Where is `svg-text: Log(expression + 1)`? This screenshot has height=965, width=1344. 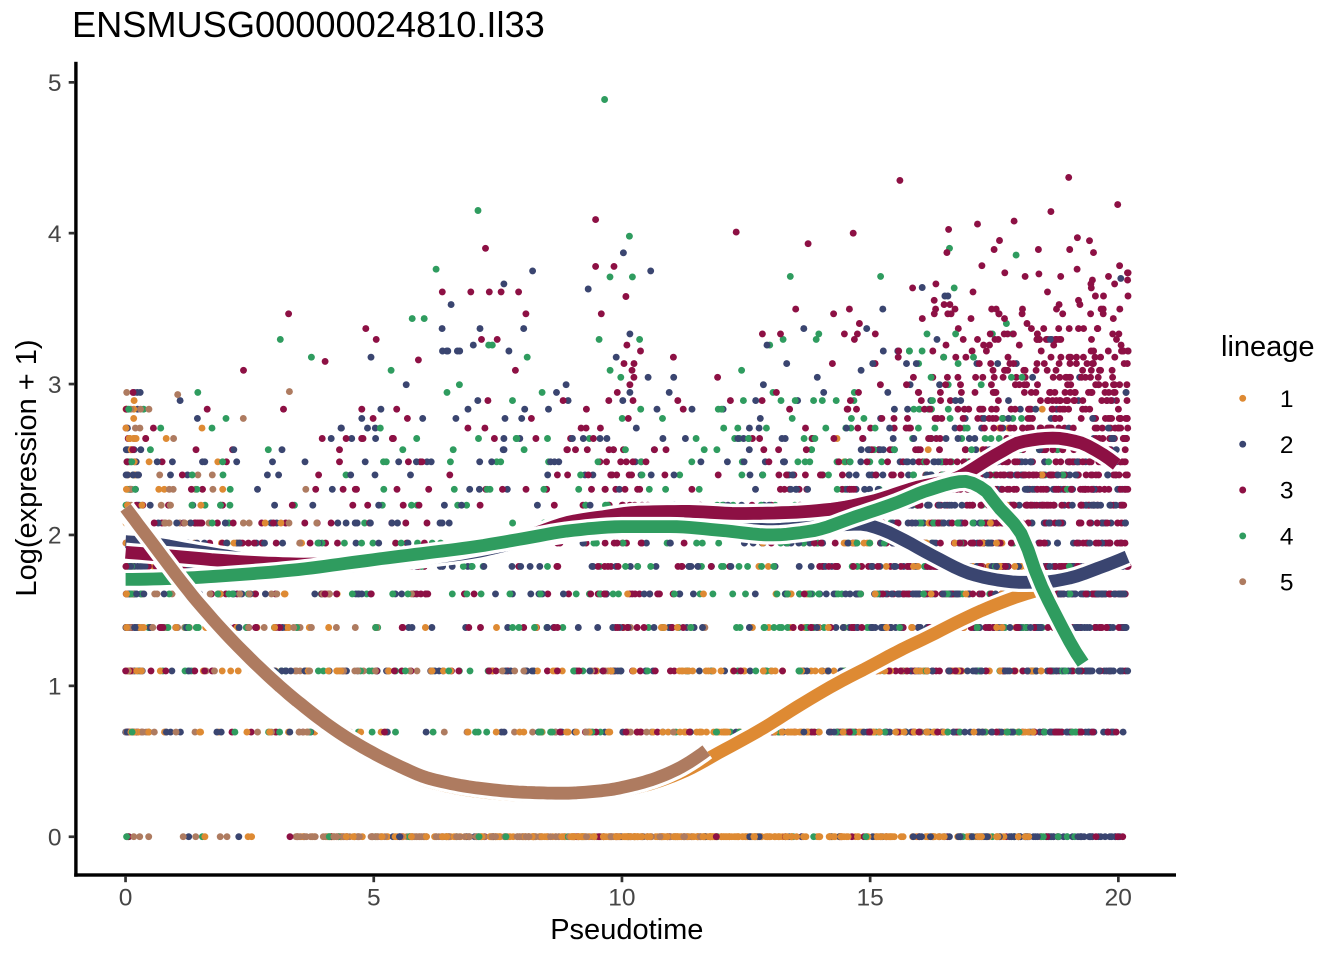 svg-text: Log(expression + 1) is located at coordinates (27, 467).